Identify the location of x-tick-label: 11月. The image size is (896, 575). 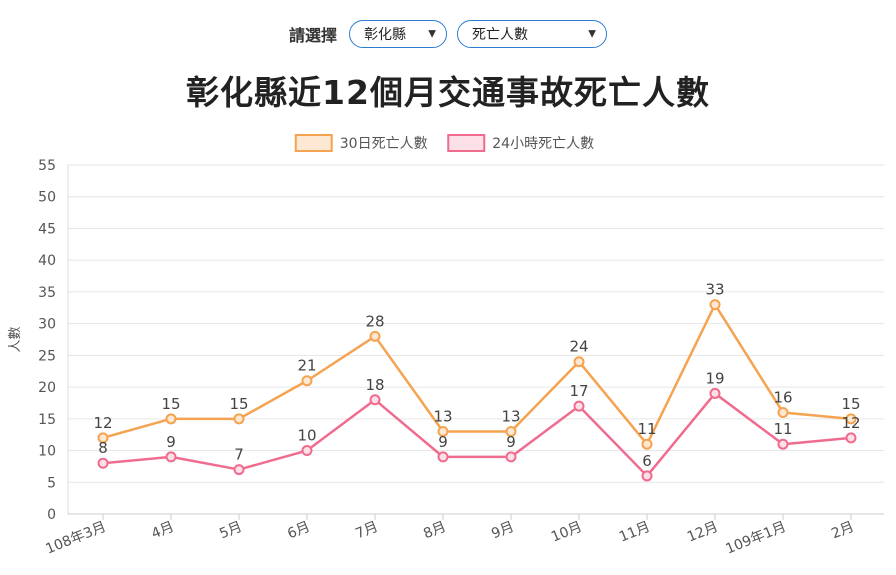
(635, 532).